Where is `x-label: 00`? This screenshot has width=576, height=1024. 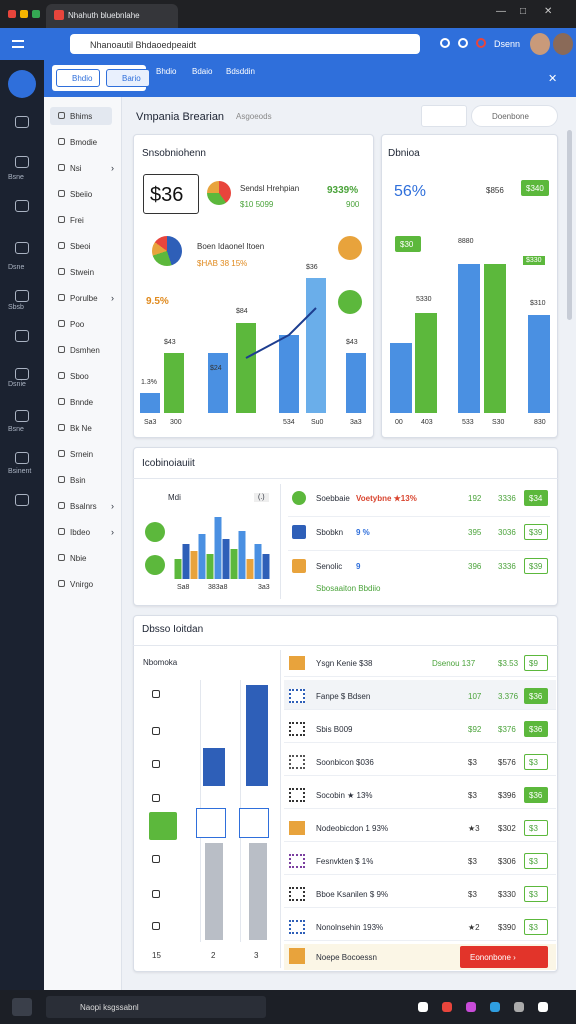 x-label: 00 is located at coordinates (399, 422).